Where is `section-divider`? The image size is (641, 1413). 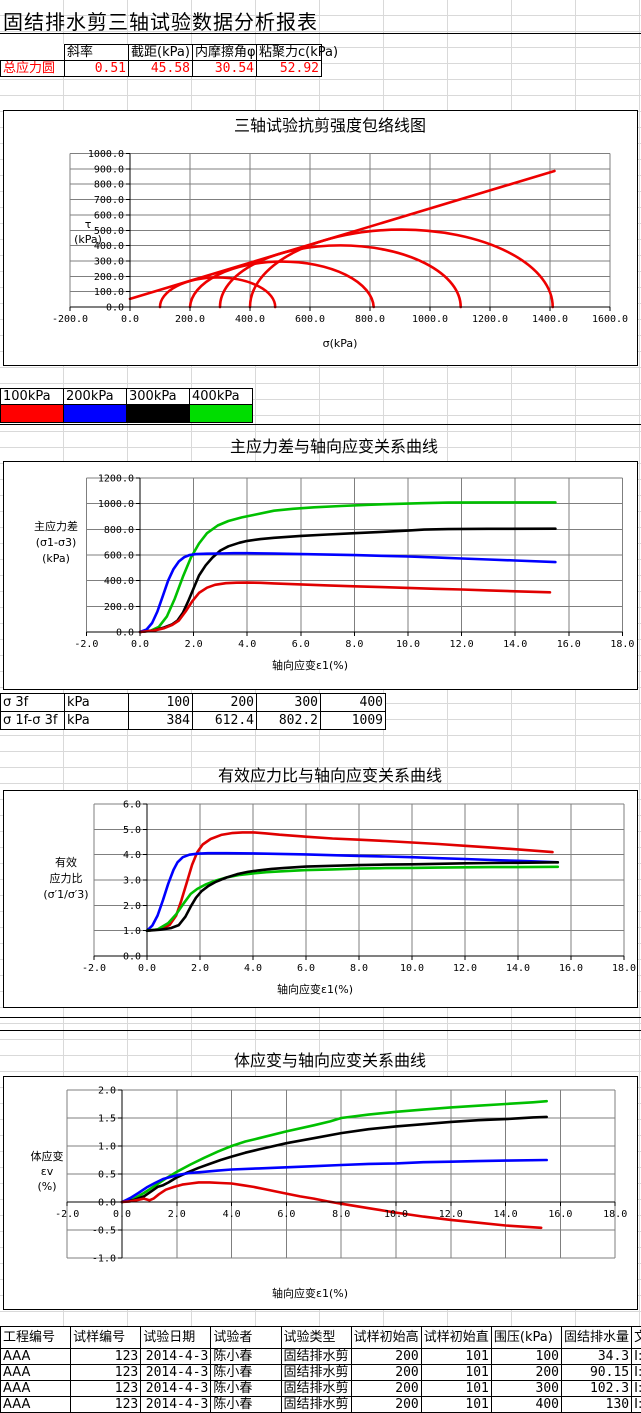
section-divider is located at coordinates (320, 424).